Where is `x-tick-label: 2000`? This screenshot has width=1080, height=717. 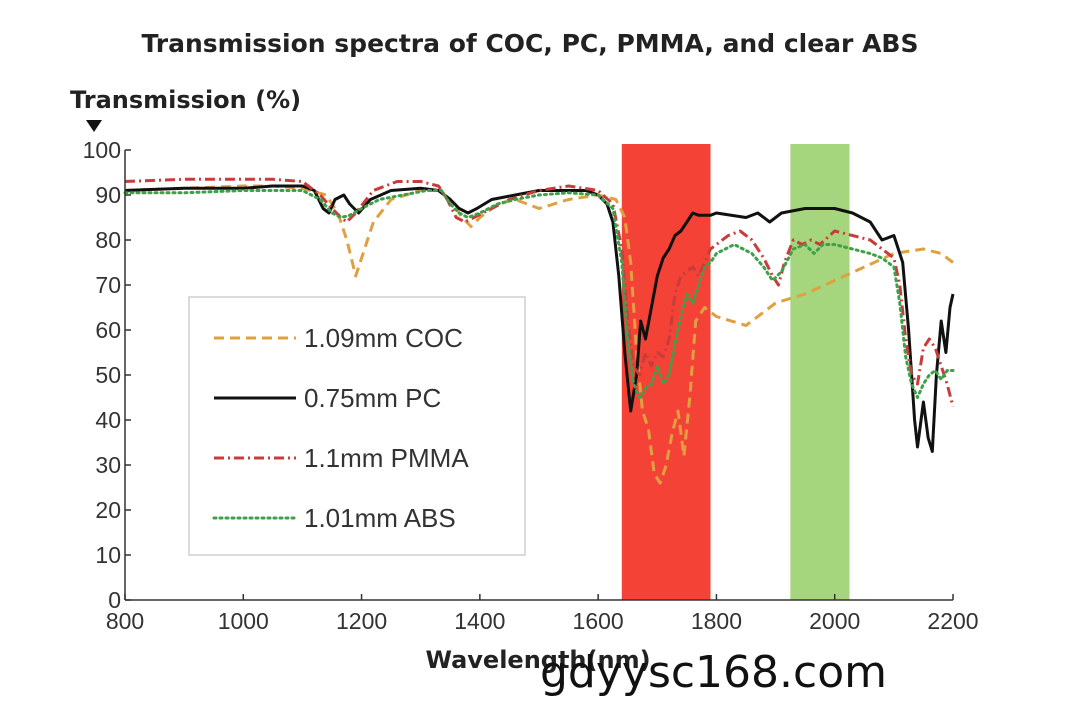 x-tick-label: 2000 is located at coordinates (834, 621).